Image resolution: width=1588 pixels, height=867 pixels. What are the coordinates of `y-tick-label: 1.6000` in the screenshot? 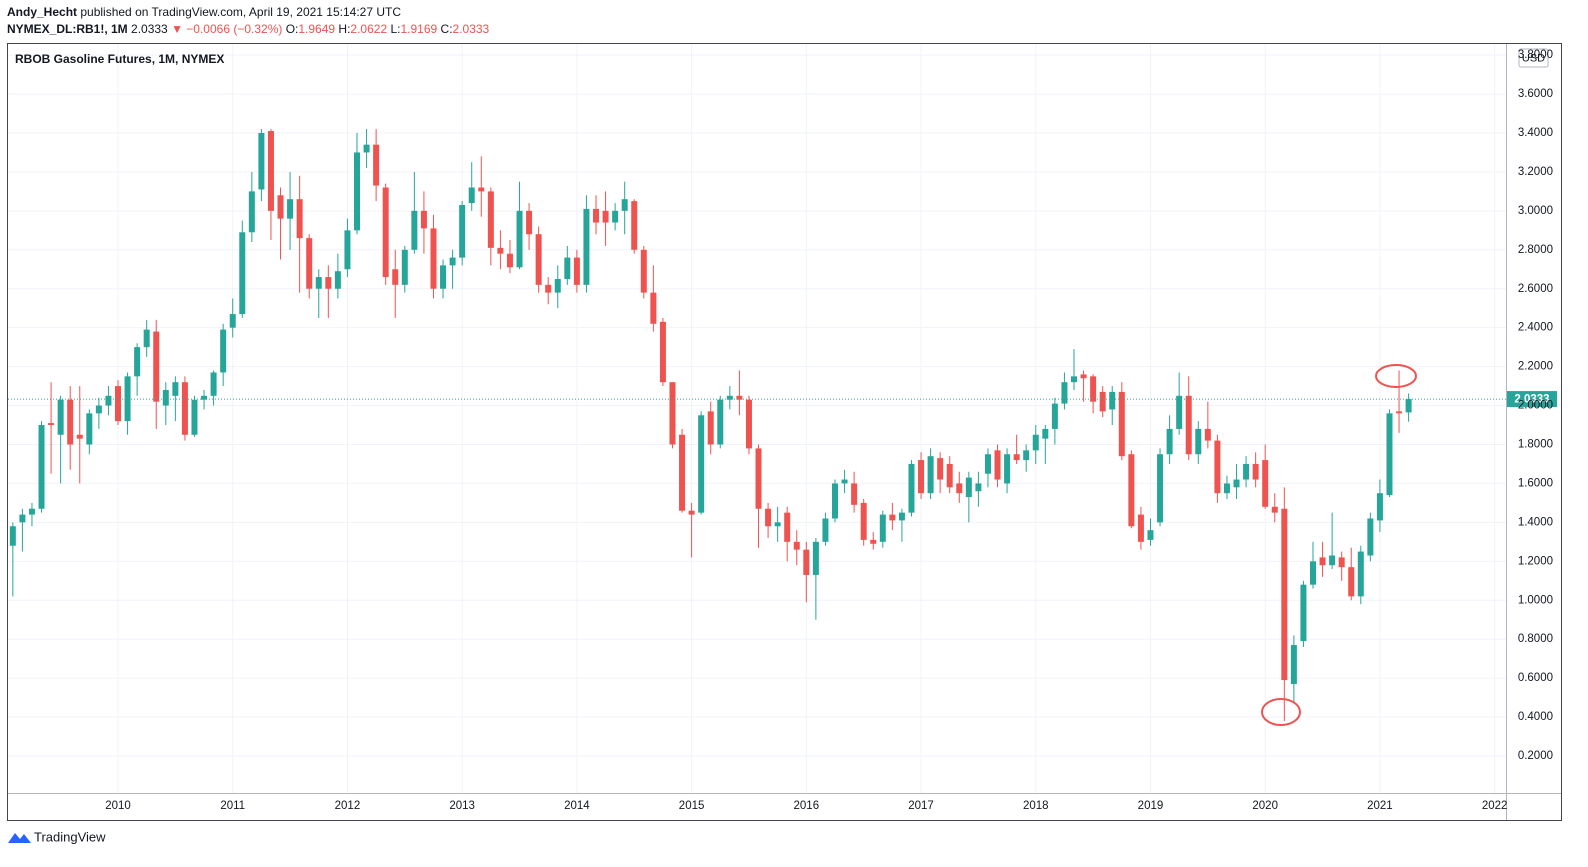 It's located at (1535, 483).